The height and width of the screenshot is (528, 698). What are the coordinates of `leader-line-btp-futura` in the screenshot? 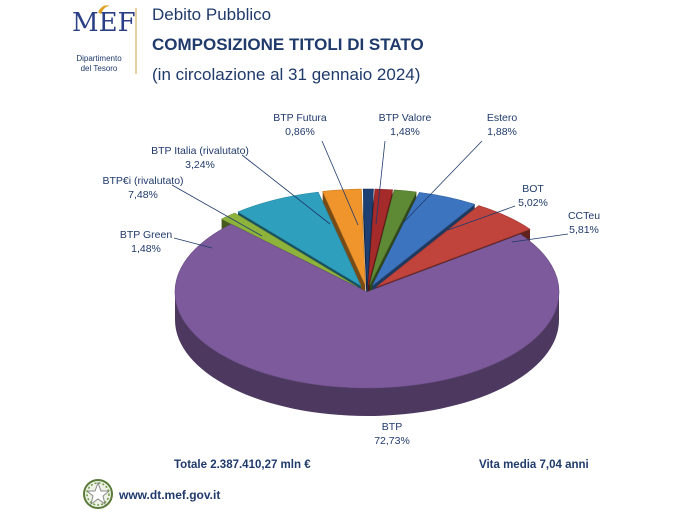 It's located at (340, 183).